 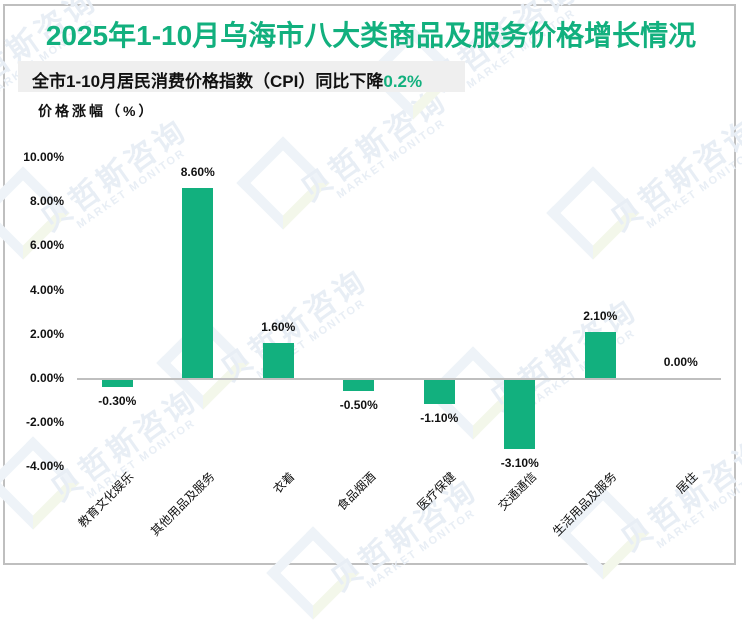 I want to click on data-label: -0.50%, so click(x=358, y=405).